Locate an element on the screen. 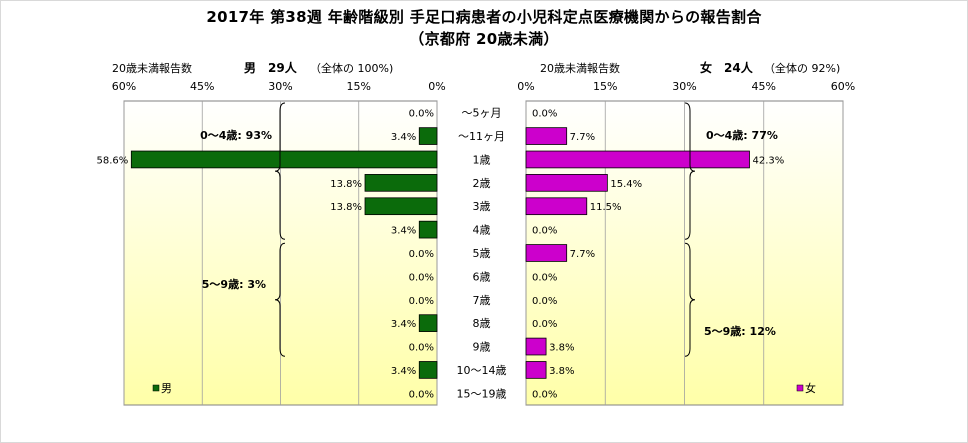 The image size is (968, 443). category-label: 6歳 is located at coordinates (482, 276).